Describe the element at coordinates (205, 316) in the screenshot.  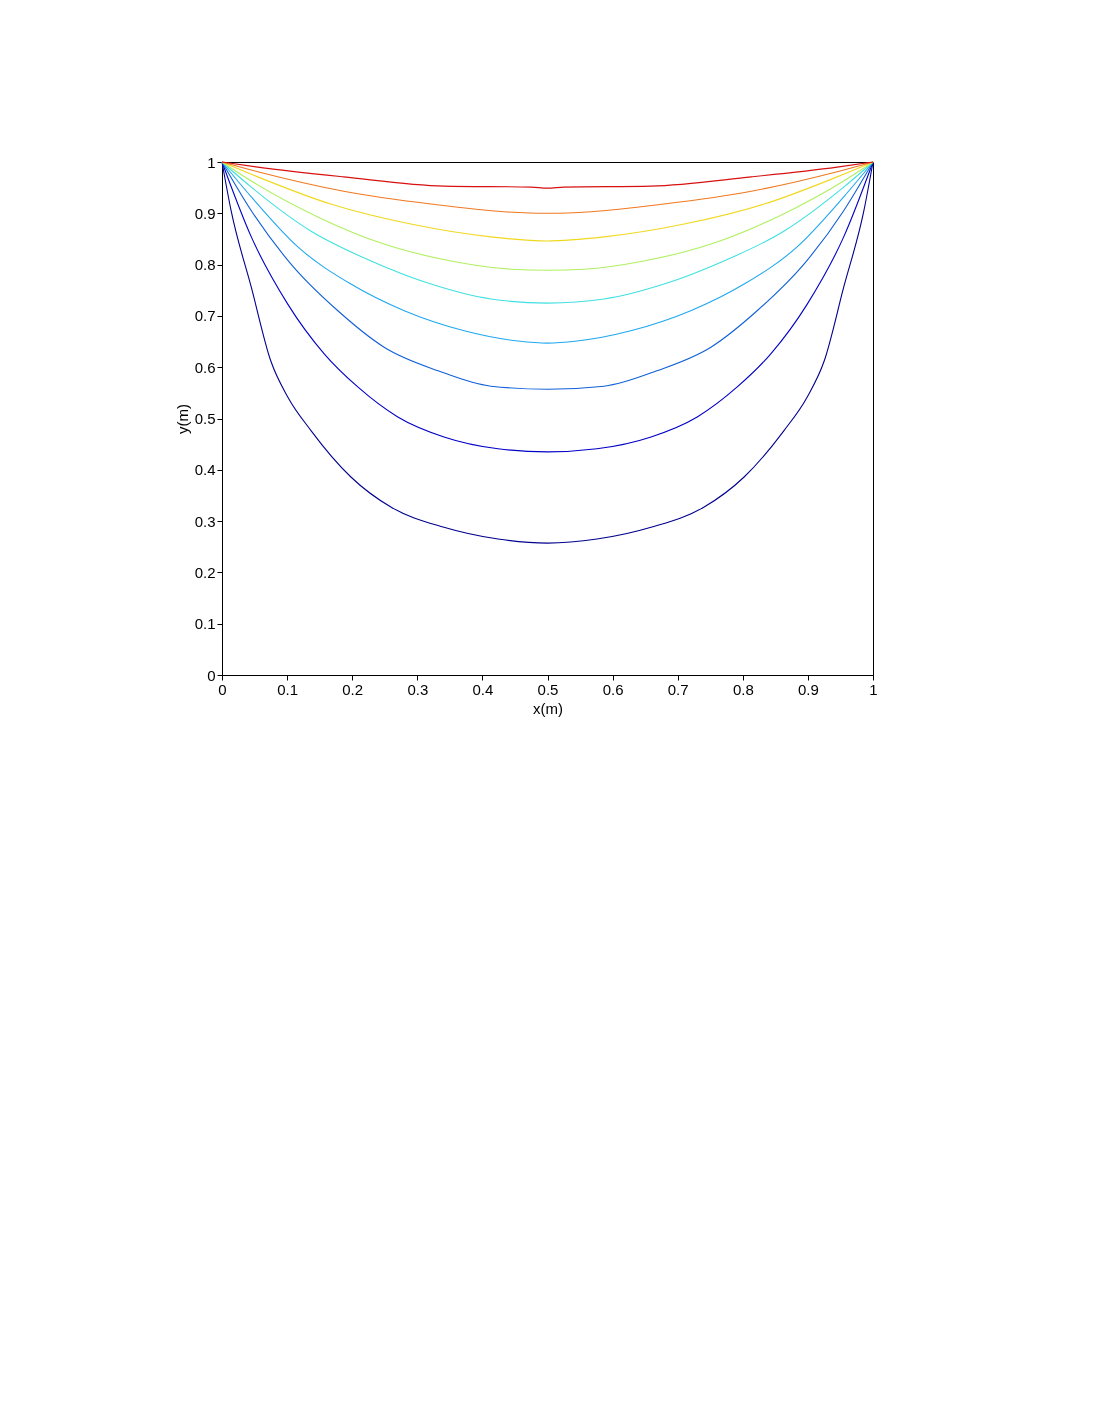
I see `y-tick-label: 0.7` at that location.